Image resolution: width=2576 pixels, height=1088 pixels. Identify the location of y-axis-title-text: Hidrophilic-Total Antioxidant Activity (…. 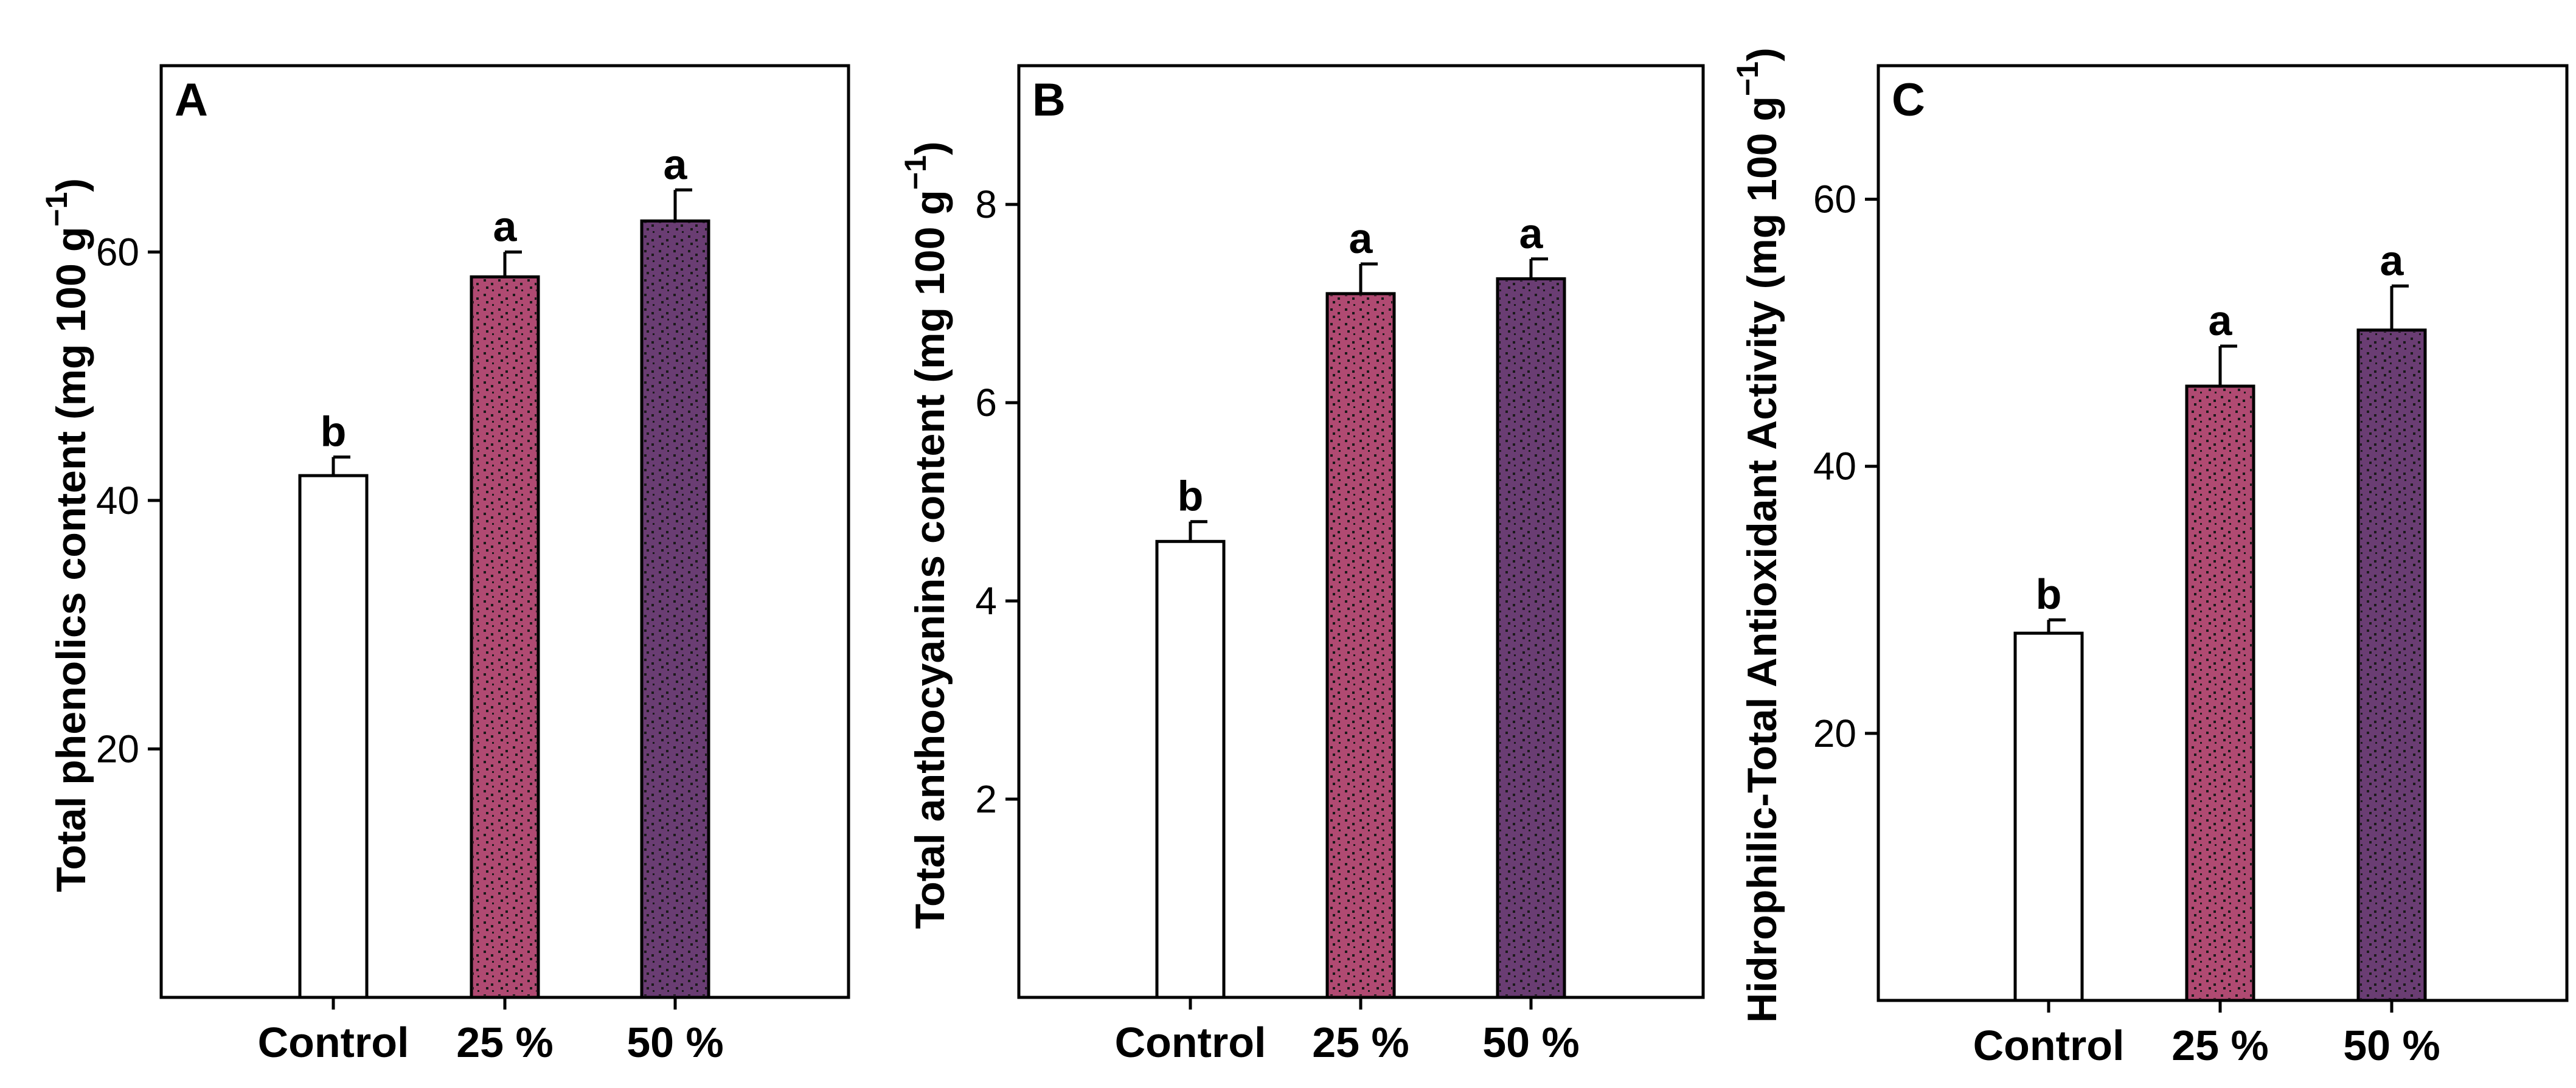
(1762, 559).